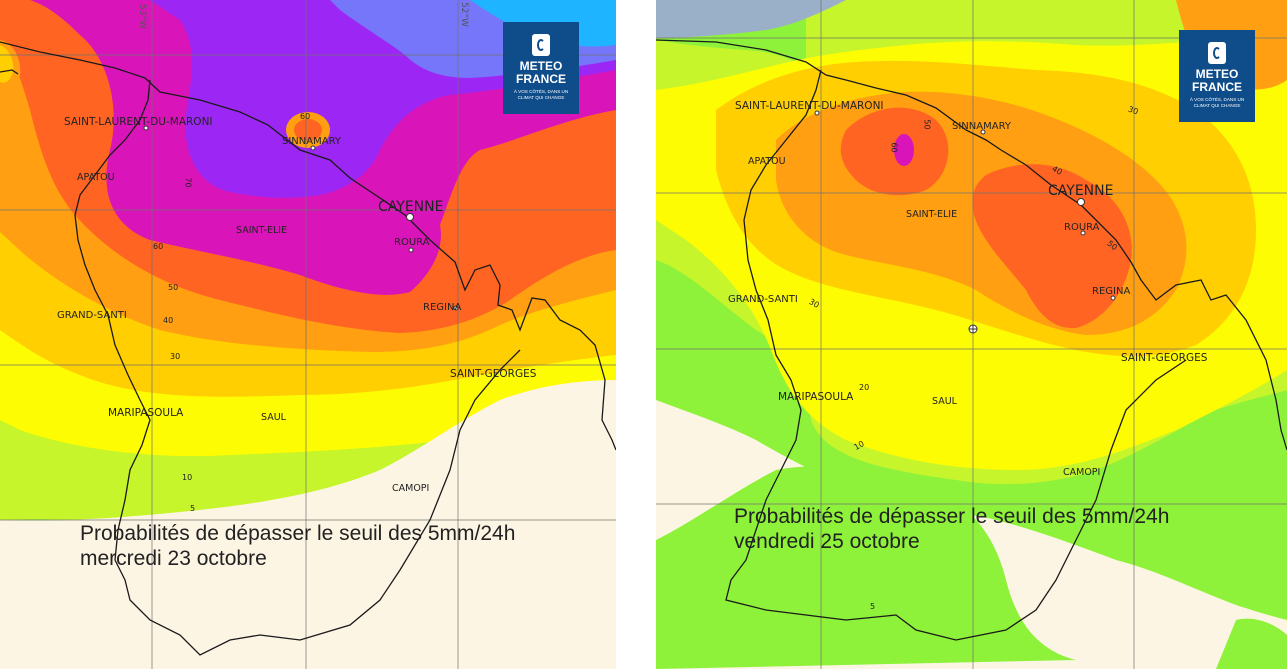  I want to click on contour-label: 40, so click(168, 320).